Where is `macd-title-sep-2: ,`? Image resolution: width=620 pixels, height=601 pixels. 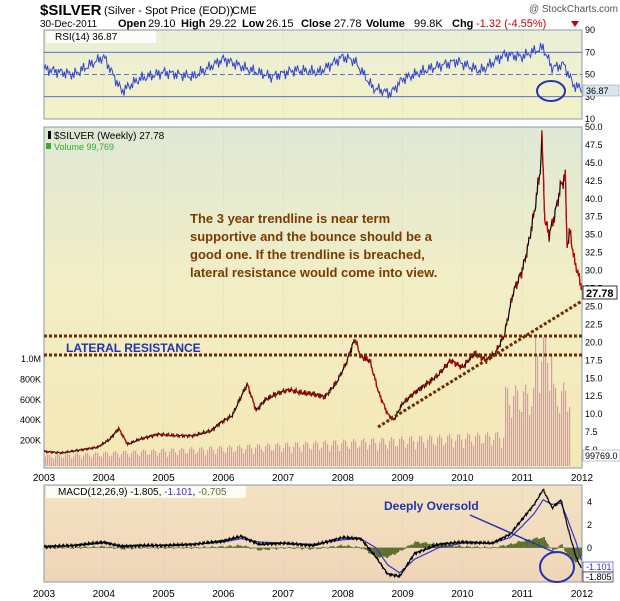
macd-title-sep-2: , is located at coordinates (196, 492).